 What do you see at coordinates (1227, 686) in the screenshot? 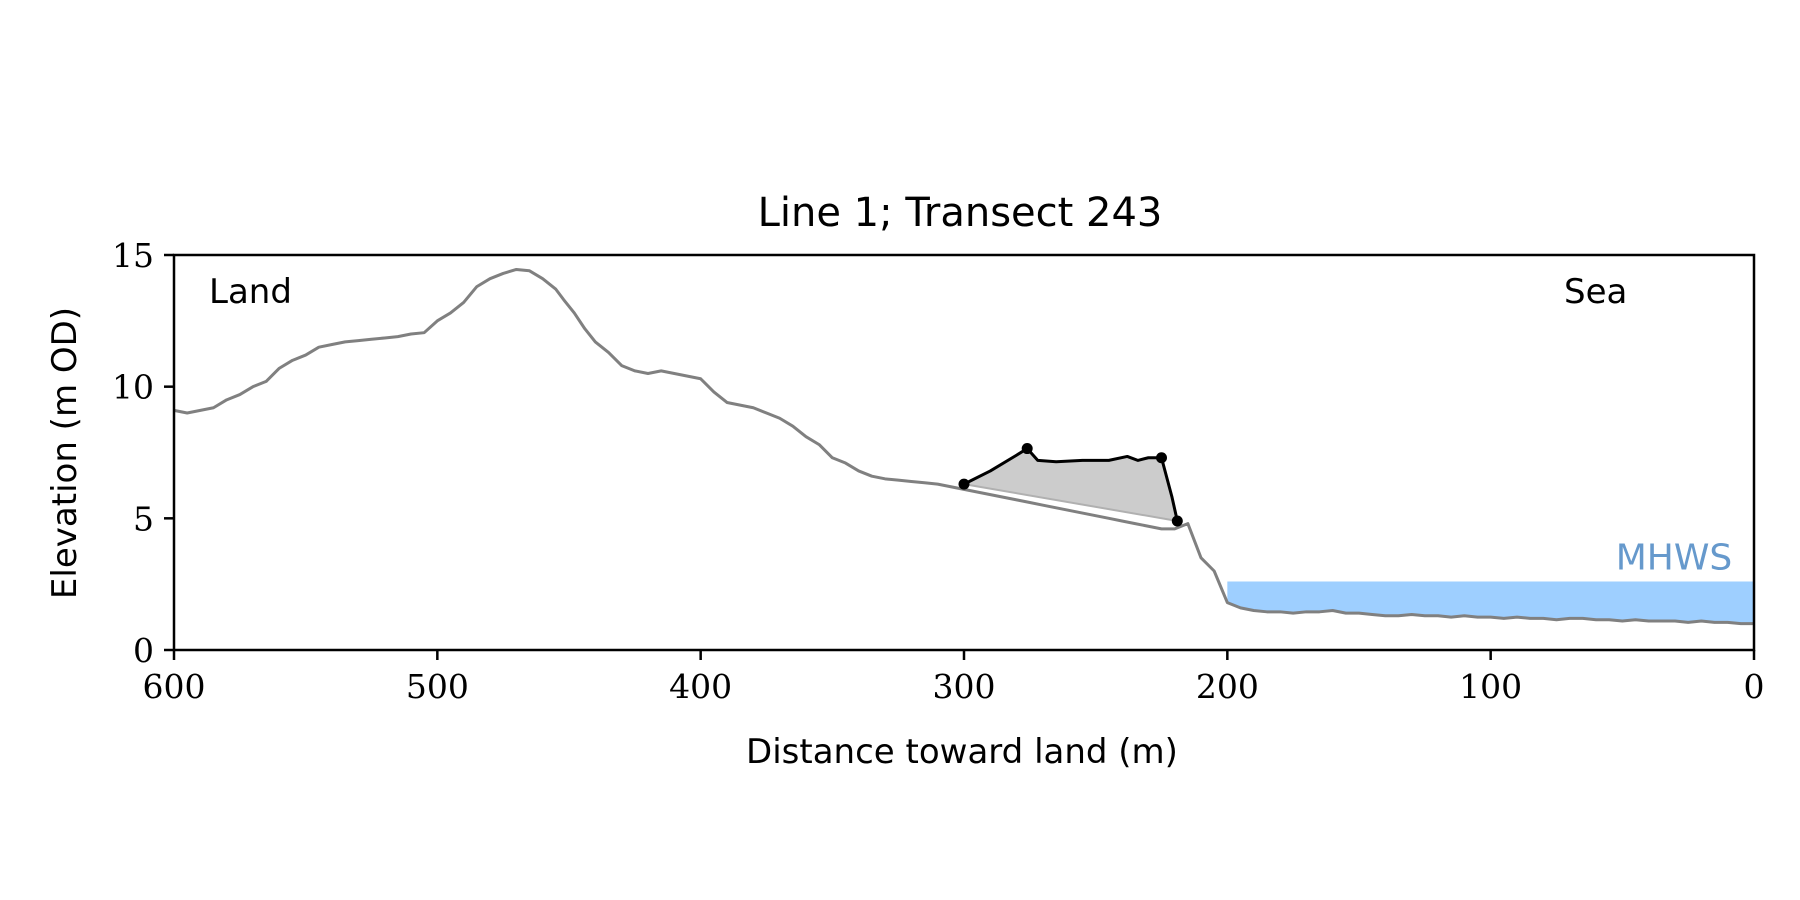
I see `x-tick-label: 200` at bounding box center [1227, 686].